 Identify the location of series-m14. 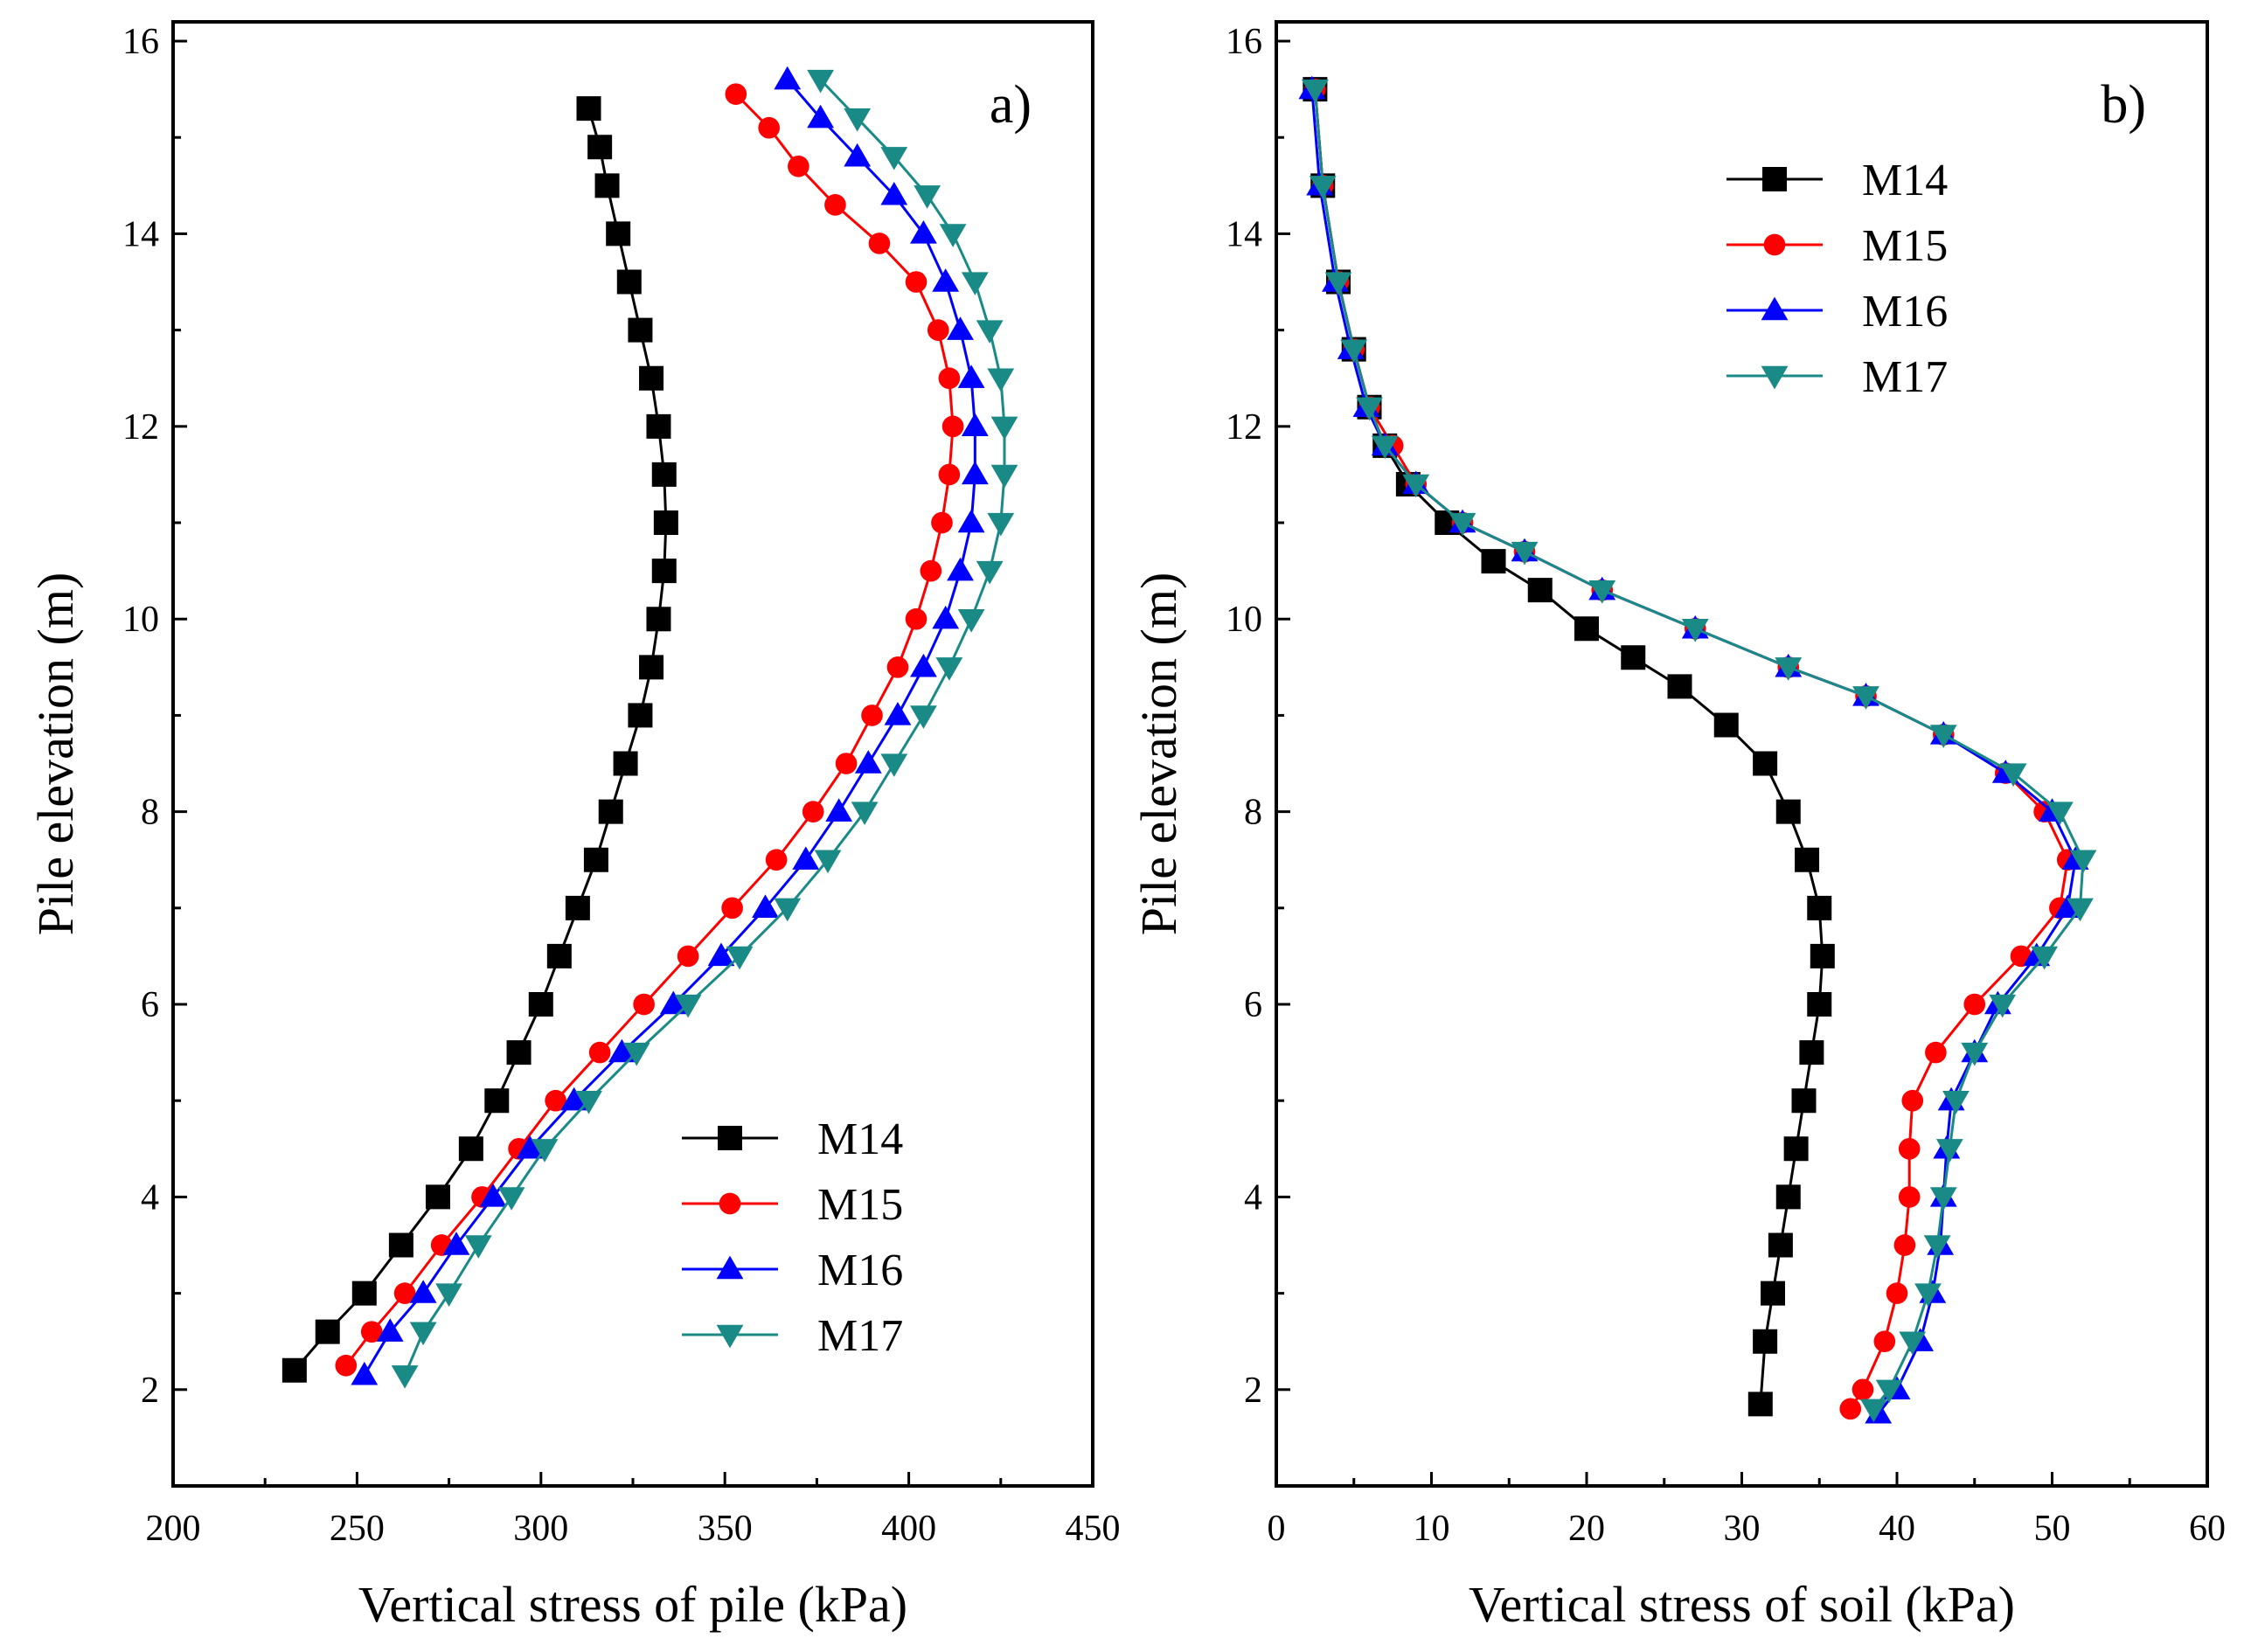
(479, 740).